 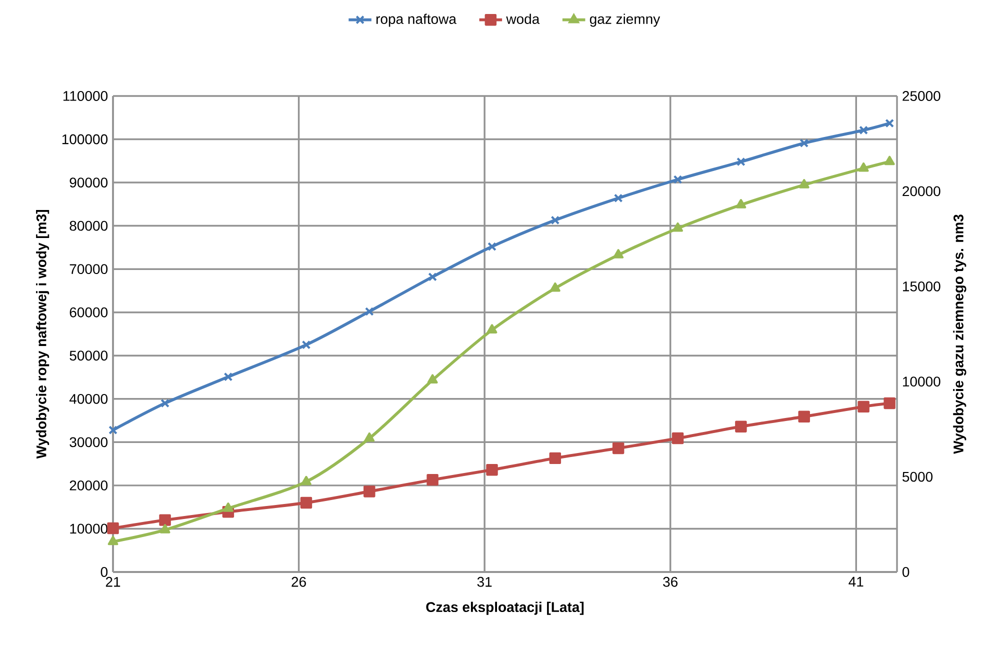 What do you see at coordinates (906, 572) in the screenshot?
I see `y2-tick-label: 0` at bounding box center [906, 572].